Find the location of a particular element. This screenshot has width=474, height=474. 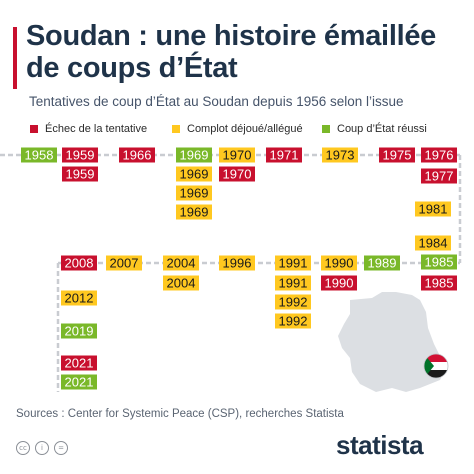

event-box: 1973 is located at coordinates (340, 155).